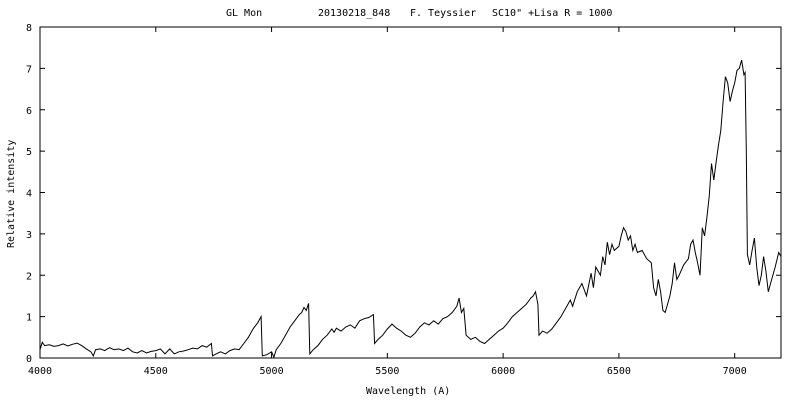 The image size is (800, 400). What do you see at coordinates (29, 235) in the screenshot?
I see `y-tick-label: 3` at bounding box center [29, 235].